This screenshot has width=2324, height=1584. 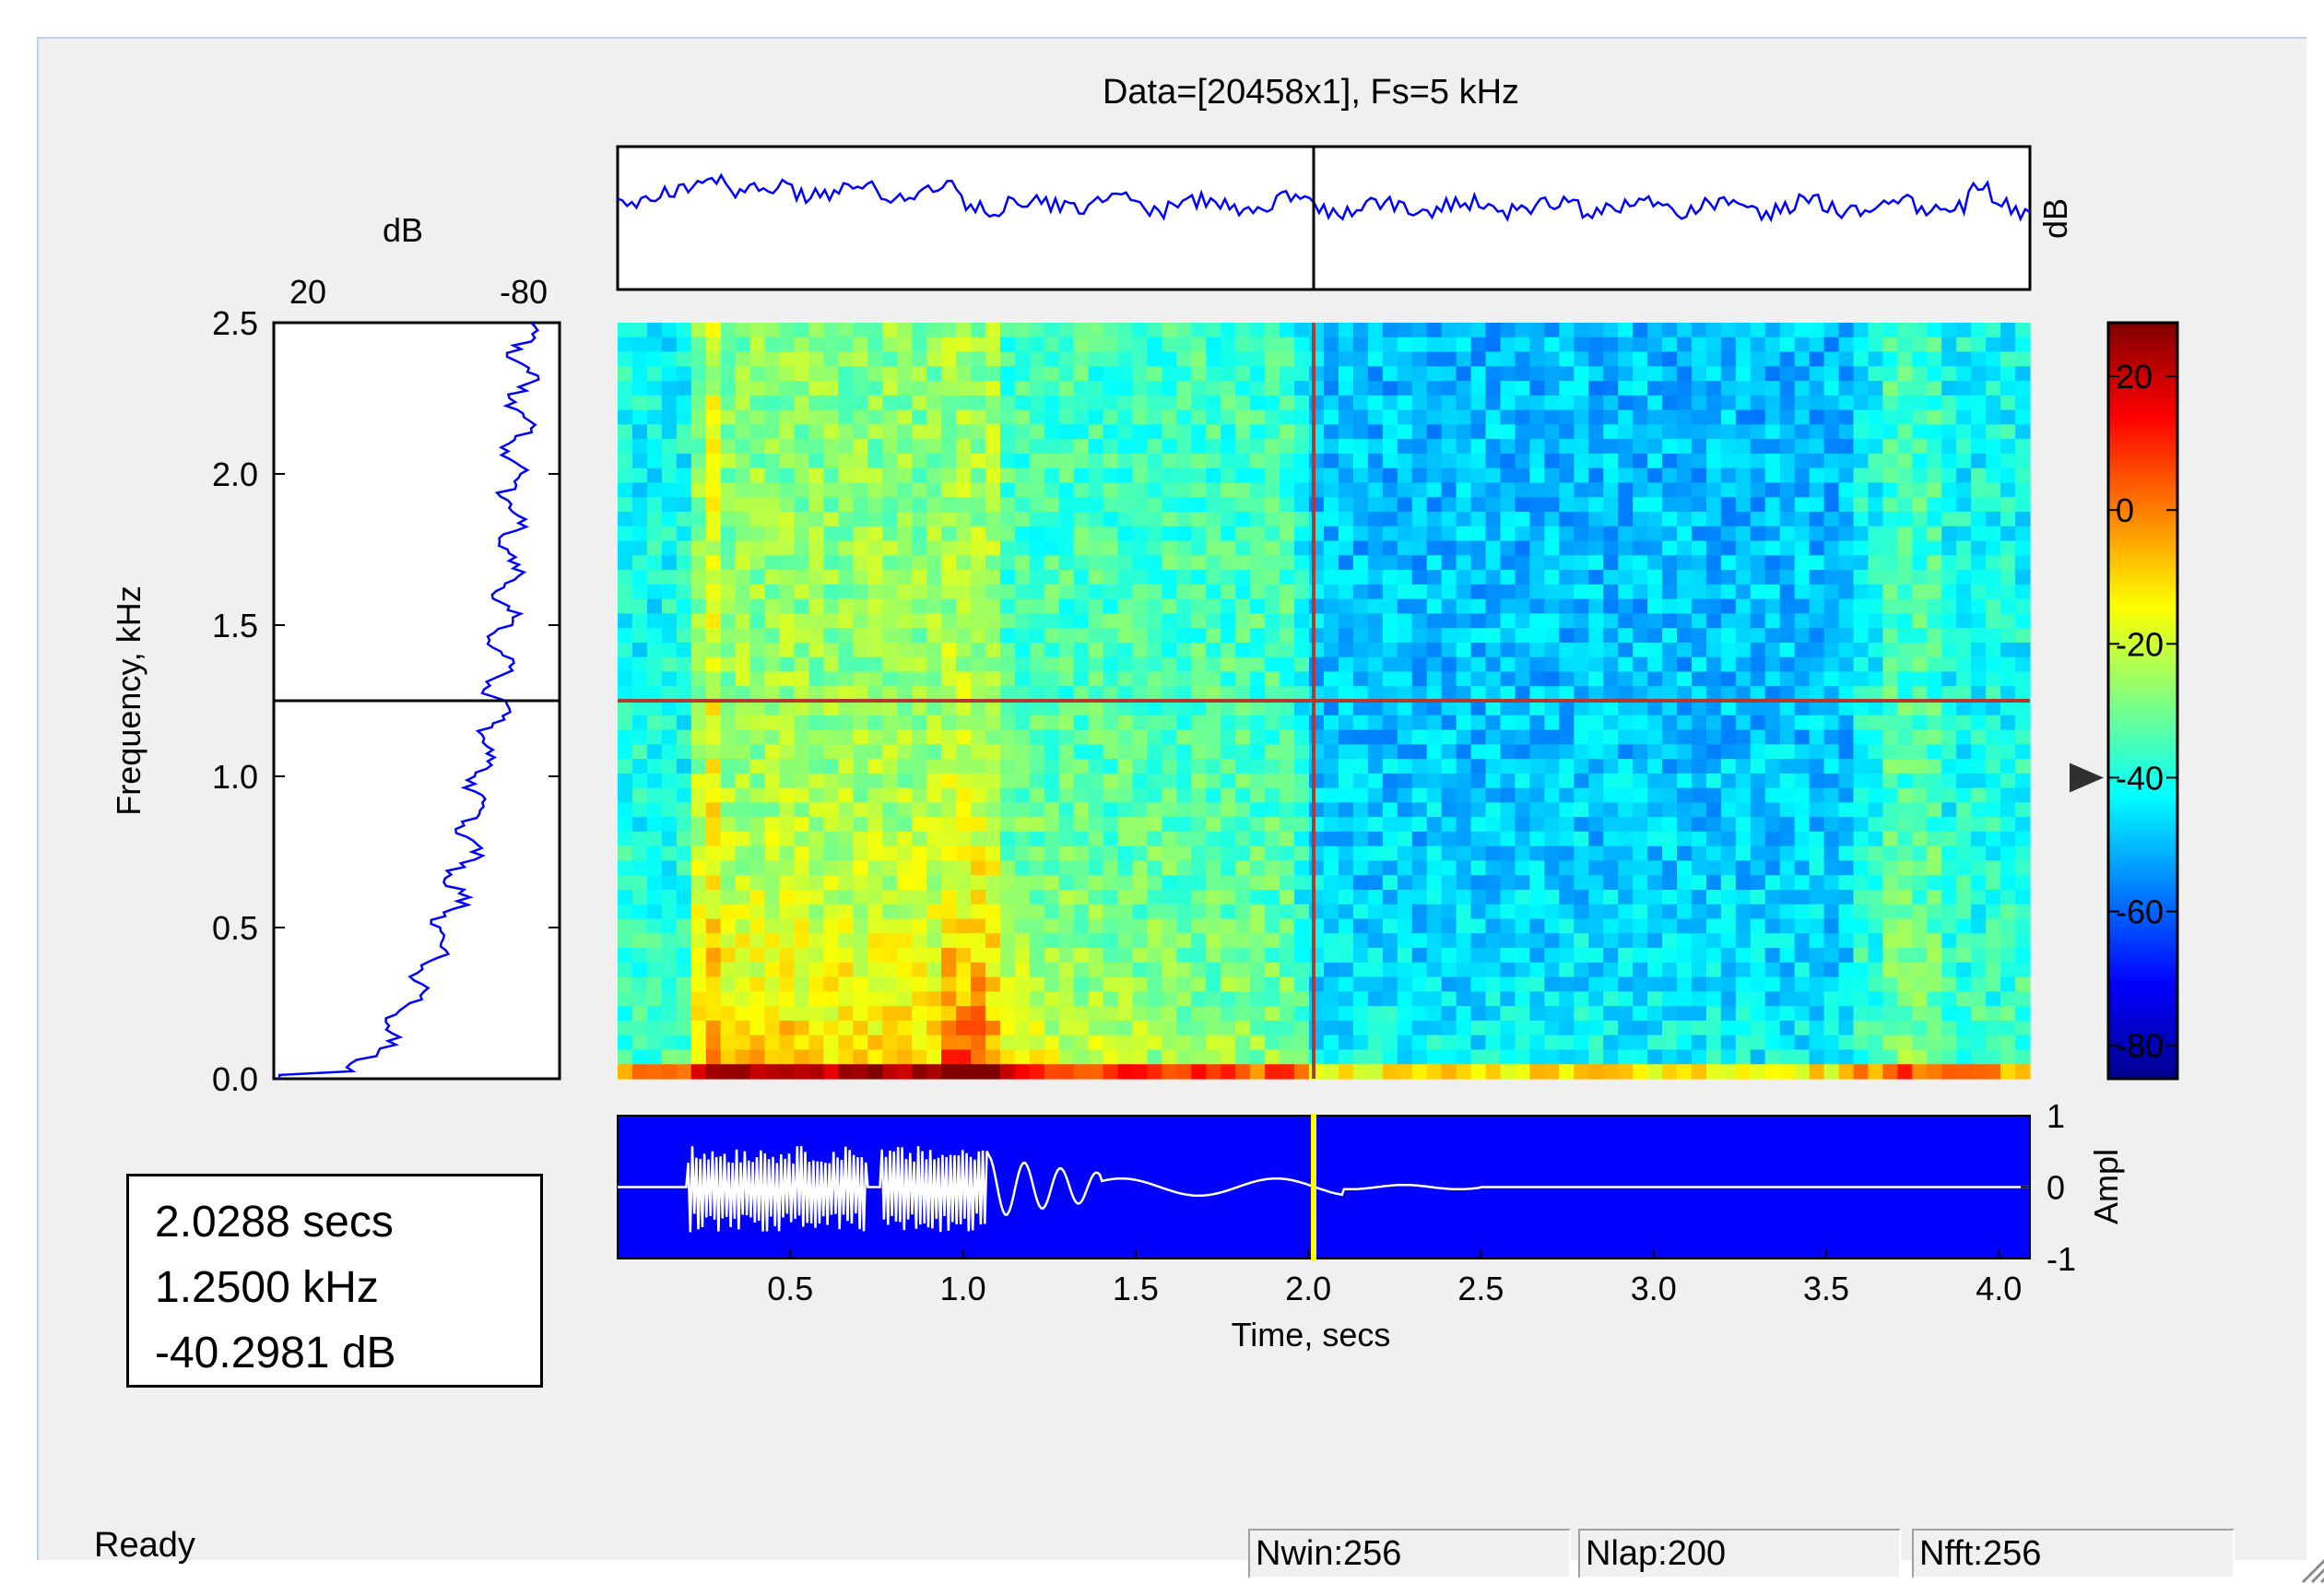 I want to click on readout-frequency: 1.2500 kHz, so click(x=347, y=1287).